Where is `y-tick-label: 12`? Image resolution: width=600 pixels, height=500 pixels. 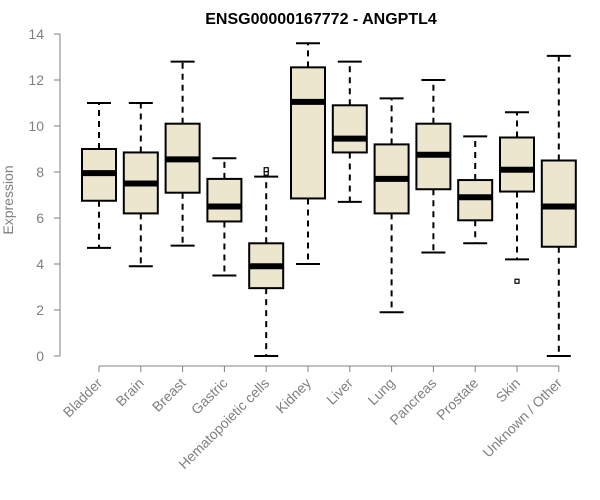
y-tick-label: 12 is located at coordinates (36, 80).